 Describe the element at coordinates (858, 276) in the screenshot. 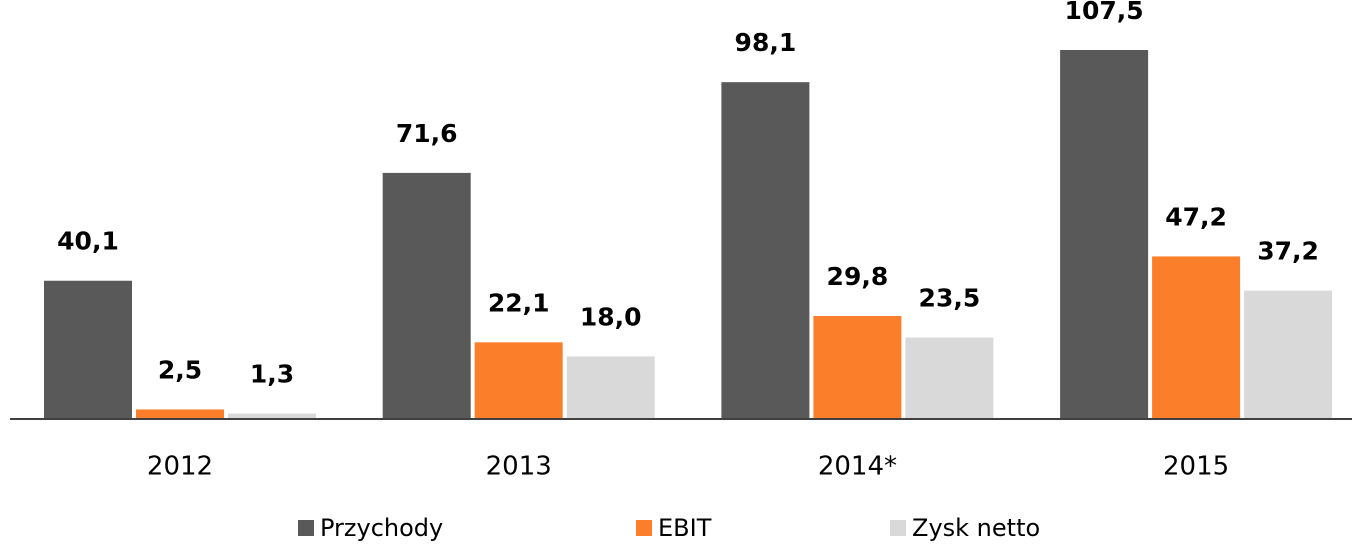

I see `data-label: 29,8` at that location.